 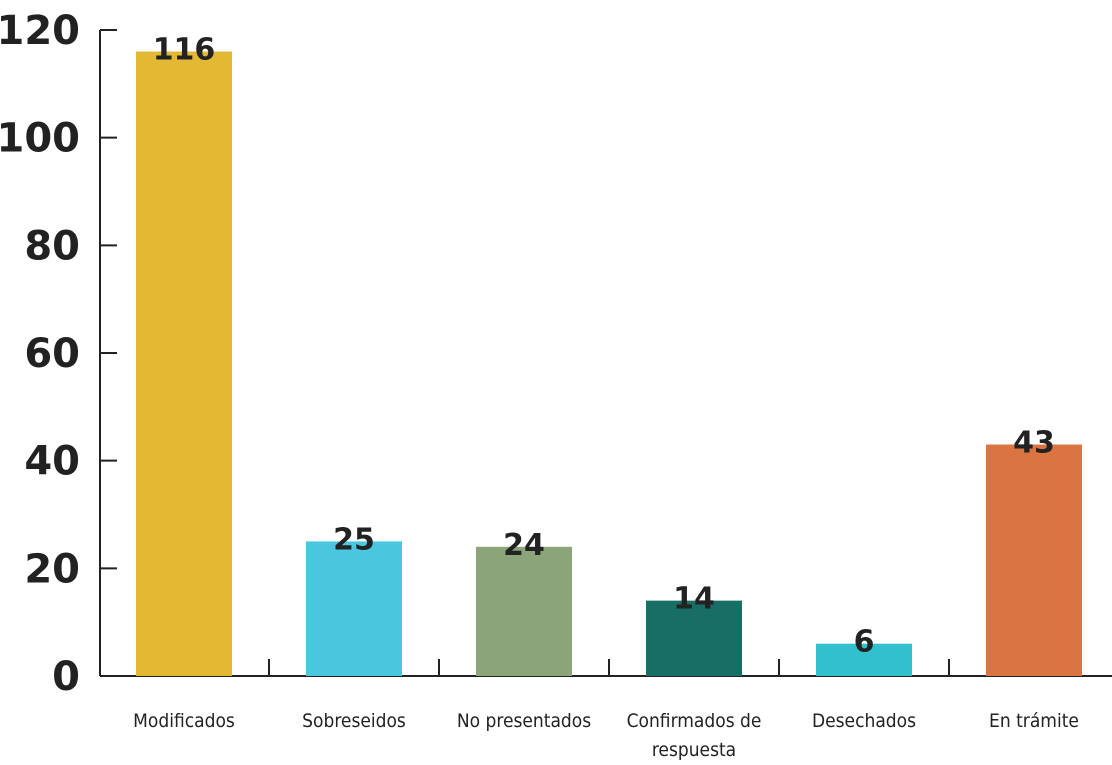 I want to click on bar-value-label: 25, so click(x=354, y=539).